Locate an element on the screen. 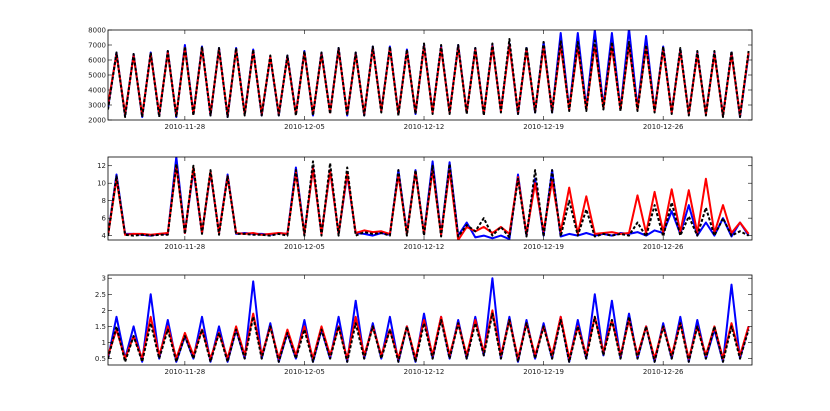 This screenshot has width=830, height=411. y-tick-label: 7000 is located at coordinates (97, 46).